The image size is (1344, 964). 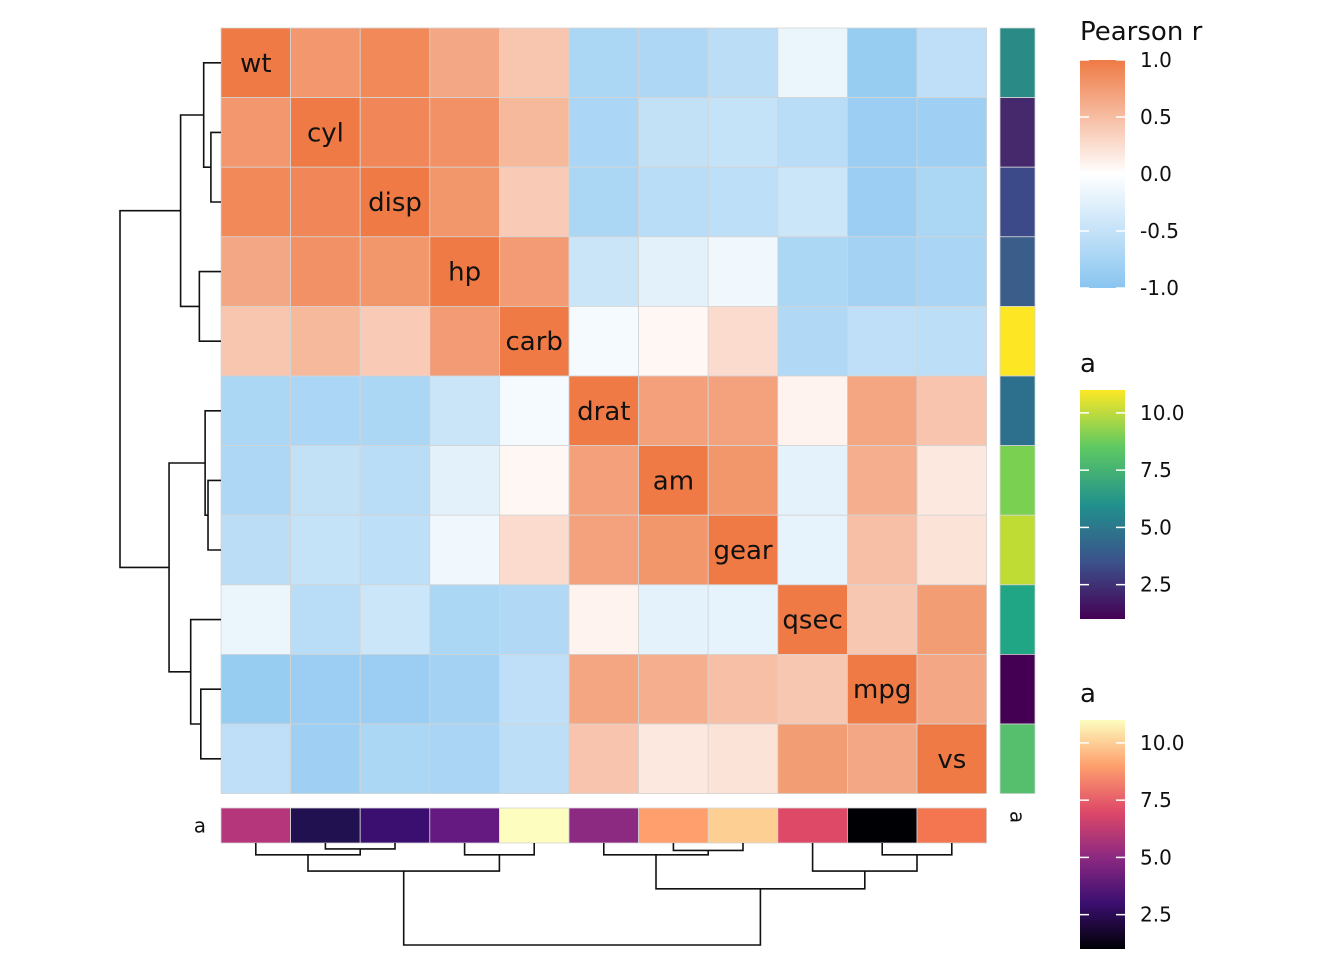 What do you see at coordinates (1141, 32) in the screenshot?
I see `legend-title: Pearson r` at bounding box center [1141, 32].